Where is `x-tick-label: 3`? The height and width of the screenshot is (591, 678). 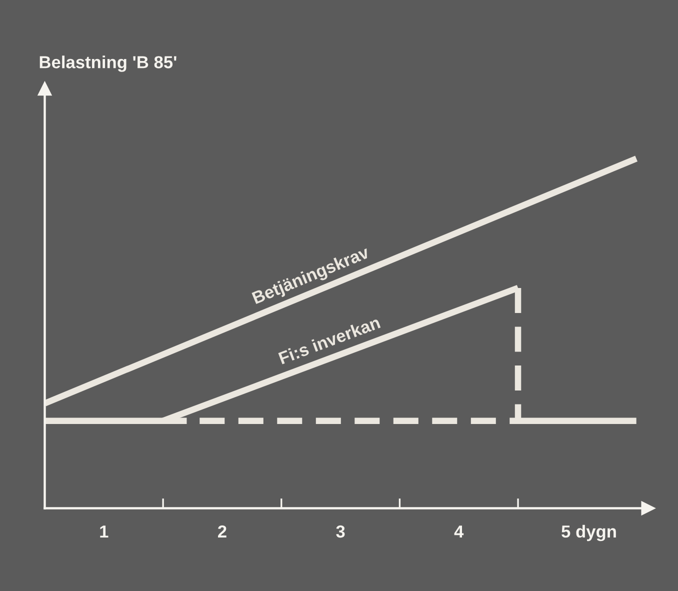
x-tick-label: 3 is located at coordinates (340, 531).